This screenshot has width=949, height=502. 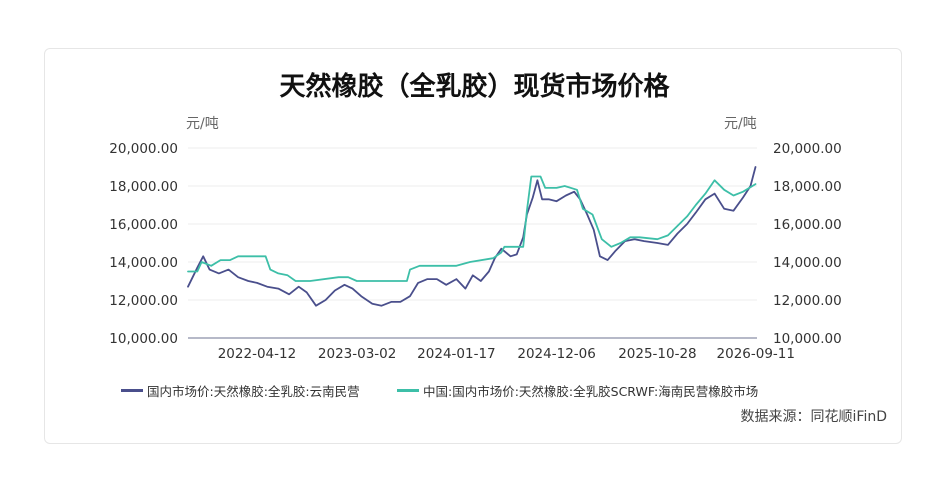 What do you see at coordinates (357, 354) in the screenshot?
I see `x-tick-label: 2023-03-02` at bounding box center [357, 354].